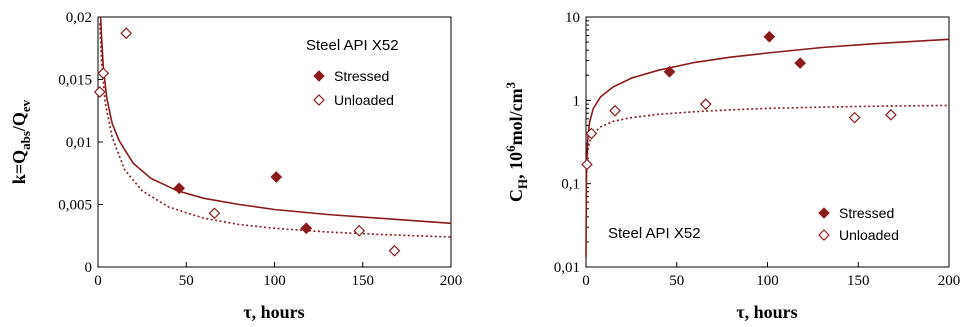 This screenshot has height=327, width=966. What do you see at coordinates (79, 143) in the screenshot?
I see `y-tick-label-left: 0,01` at bounding box center [79, 143].